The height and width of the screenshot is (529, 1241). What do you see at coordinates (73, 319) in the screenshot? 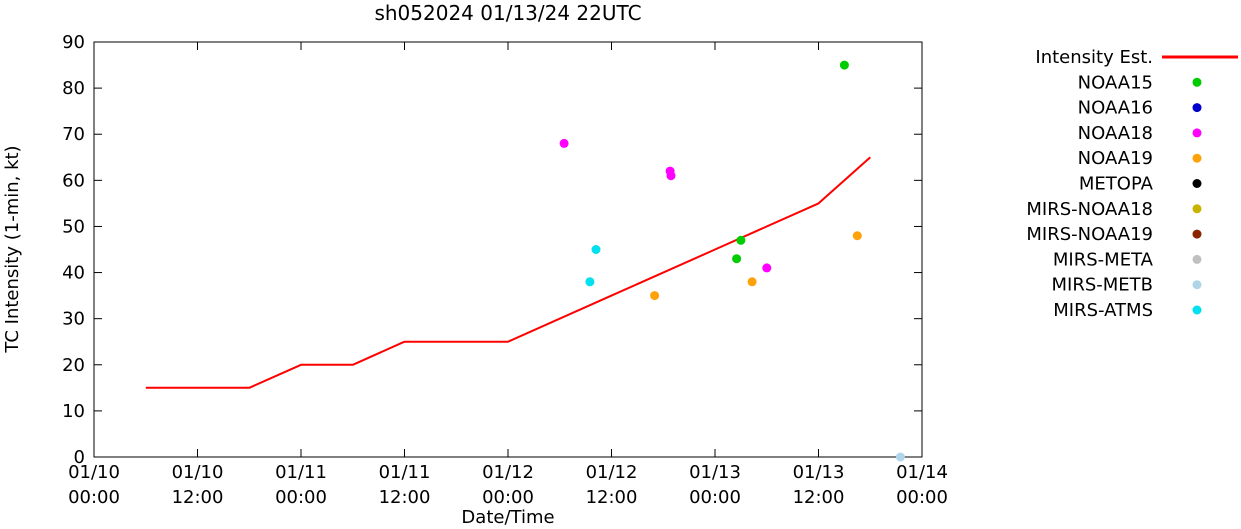
I see `y-tick-label: 30` at bounding box center [73, 319].